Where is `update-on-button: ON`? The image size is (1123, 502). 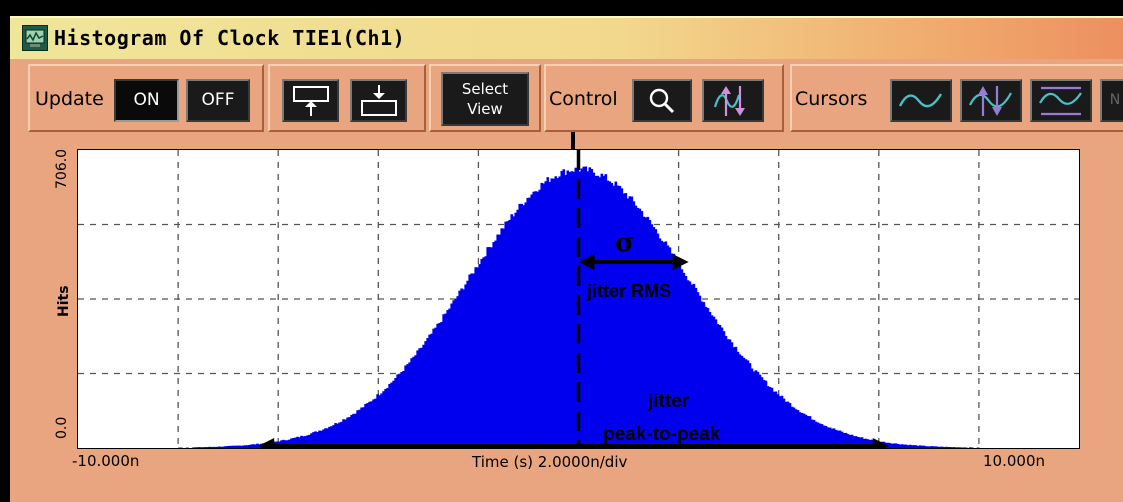
update-on-button: ON is located at coordinates (146, 100).